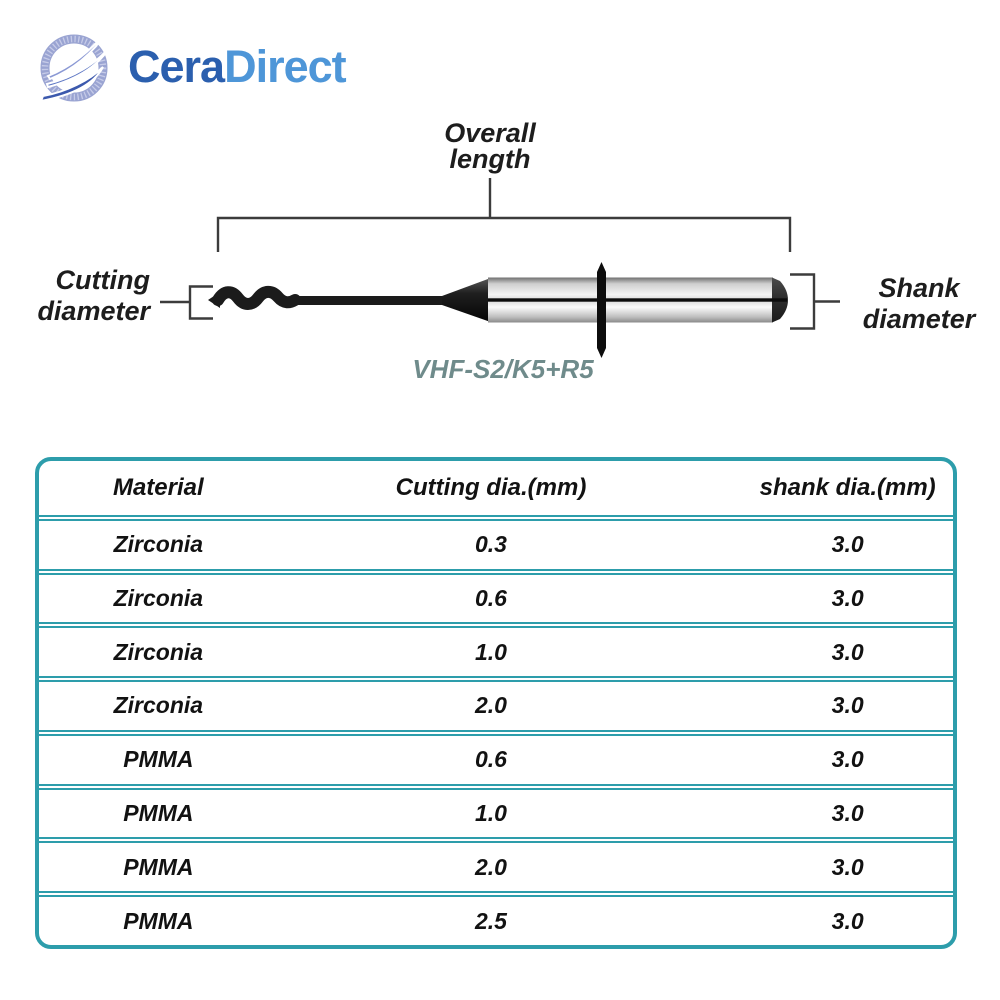  Describe the element at coordinates (285, 66) in the screenshot. I see `brand-name-secondary: Direct` at that location.